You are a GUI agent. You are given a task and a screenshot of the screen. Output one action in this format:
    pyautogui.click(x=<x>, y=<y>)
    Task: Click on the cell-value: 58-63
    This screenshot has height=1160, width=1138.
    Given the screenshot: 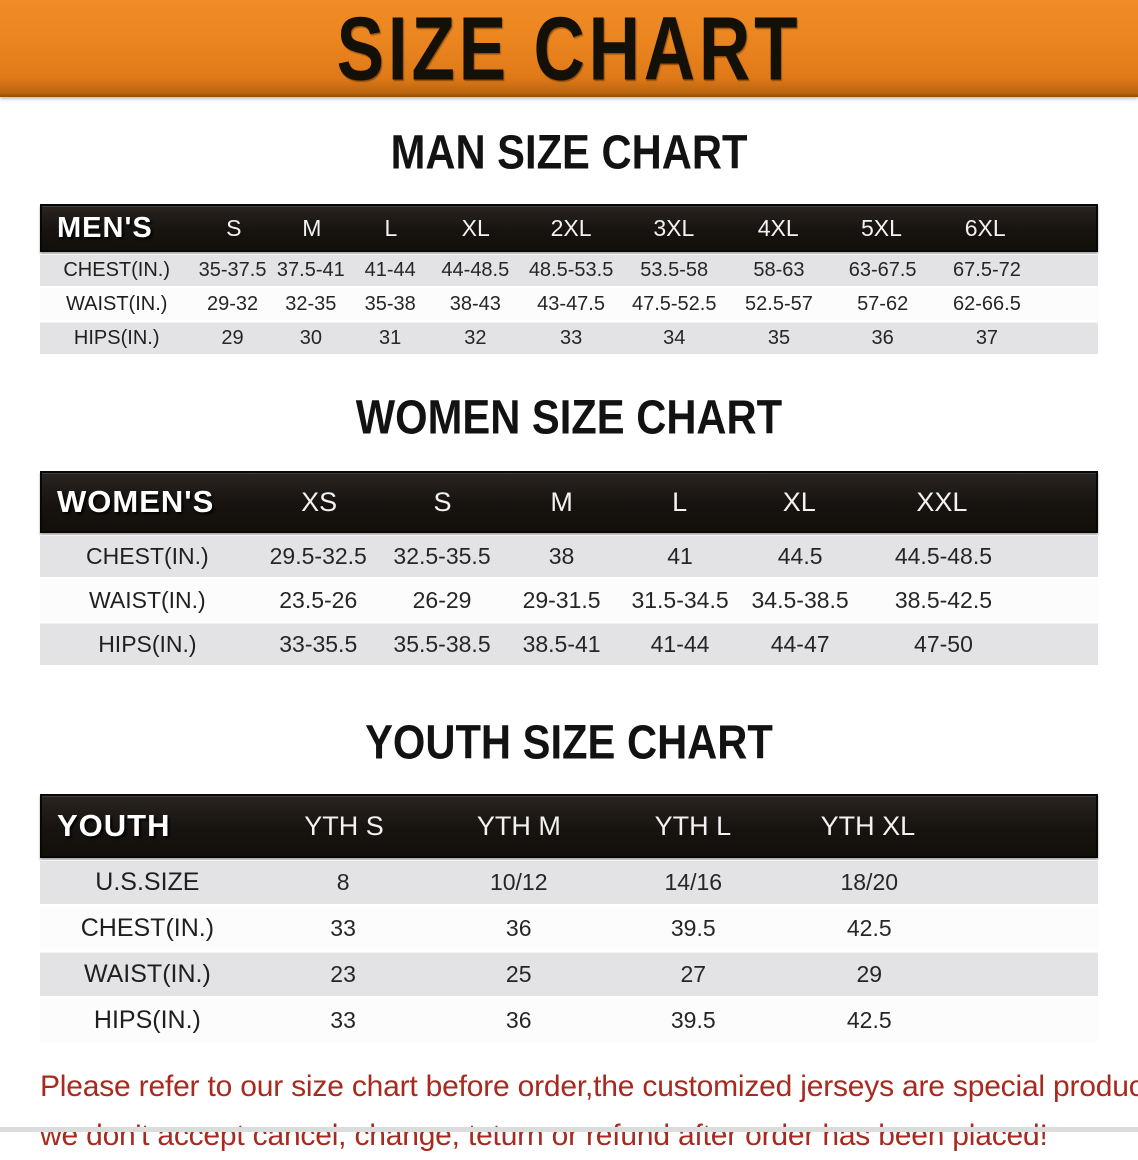 What is the action you would take?
    pyautogui.click(x=779, y=269)
    